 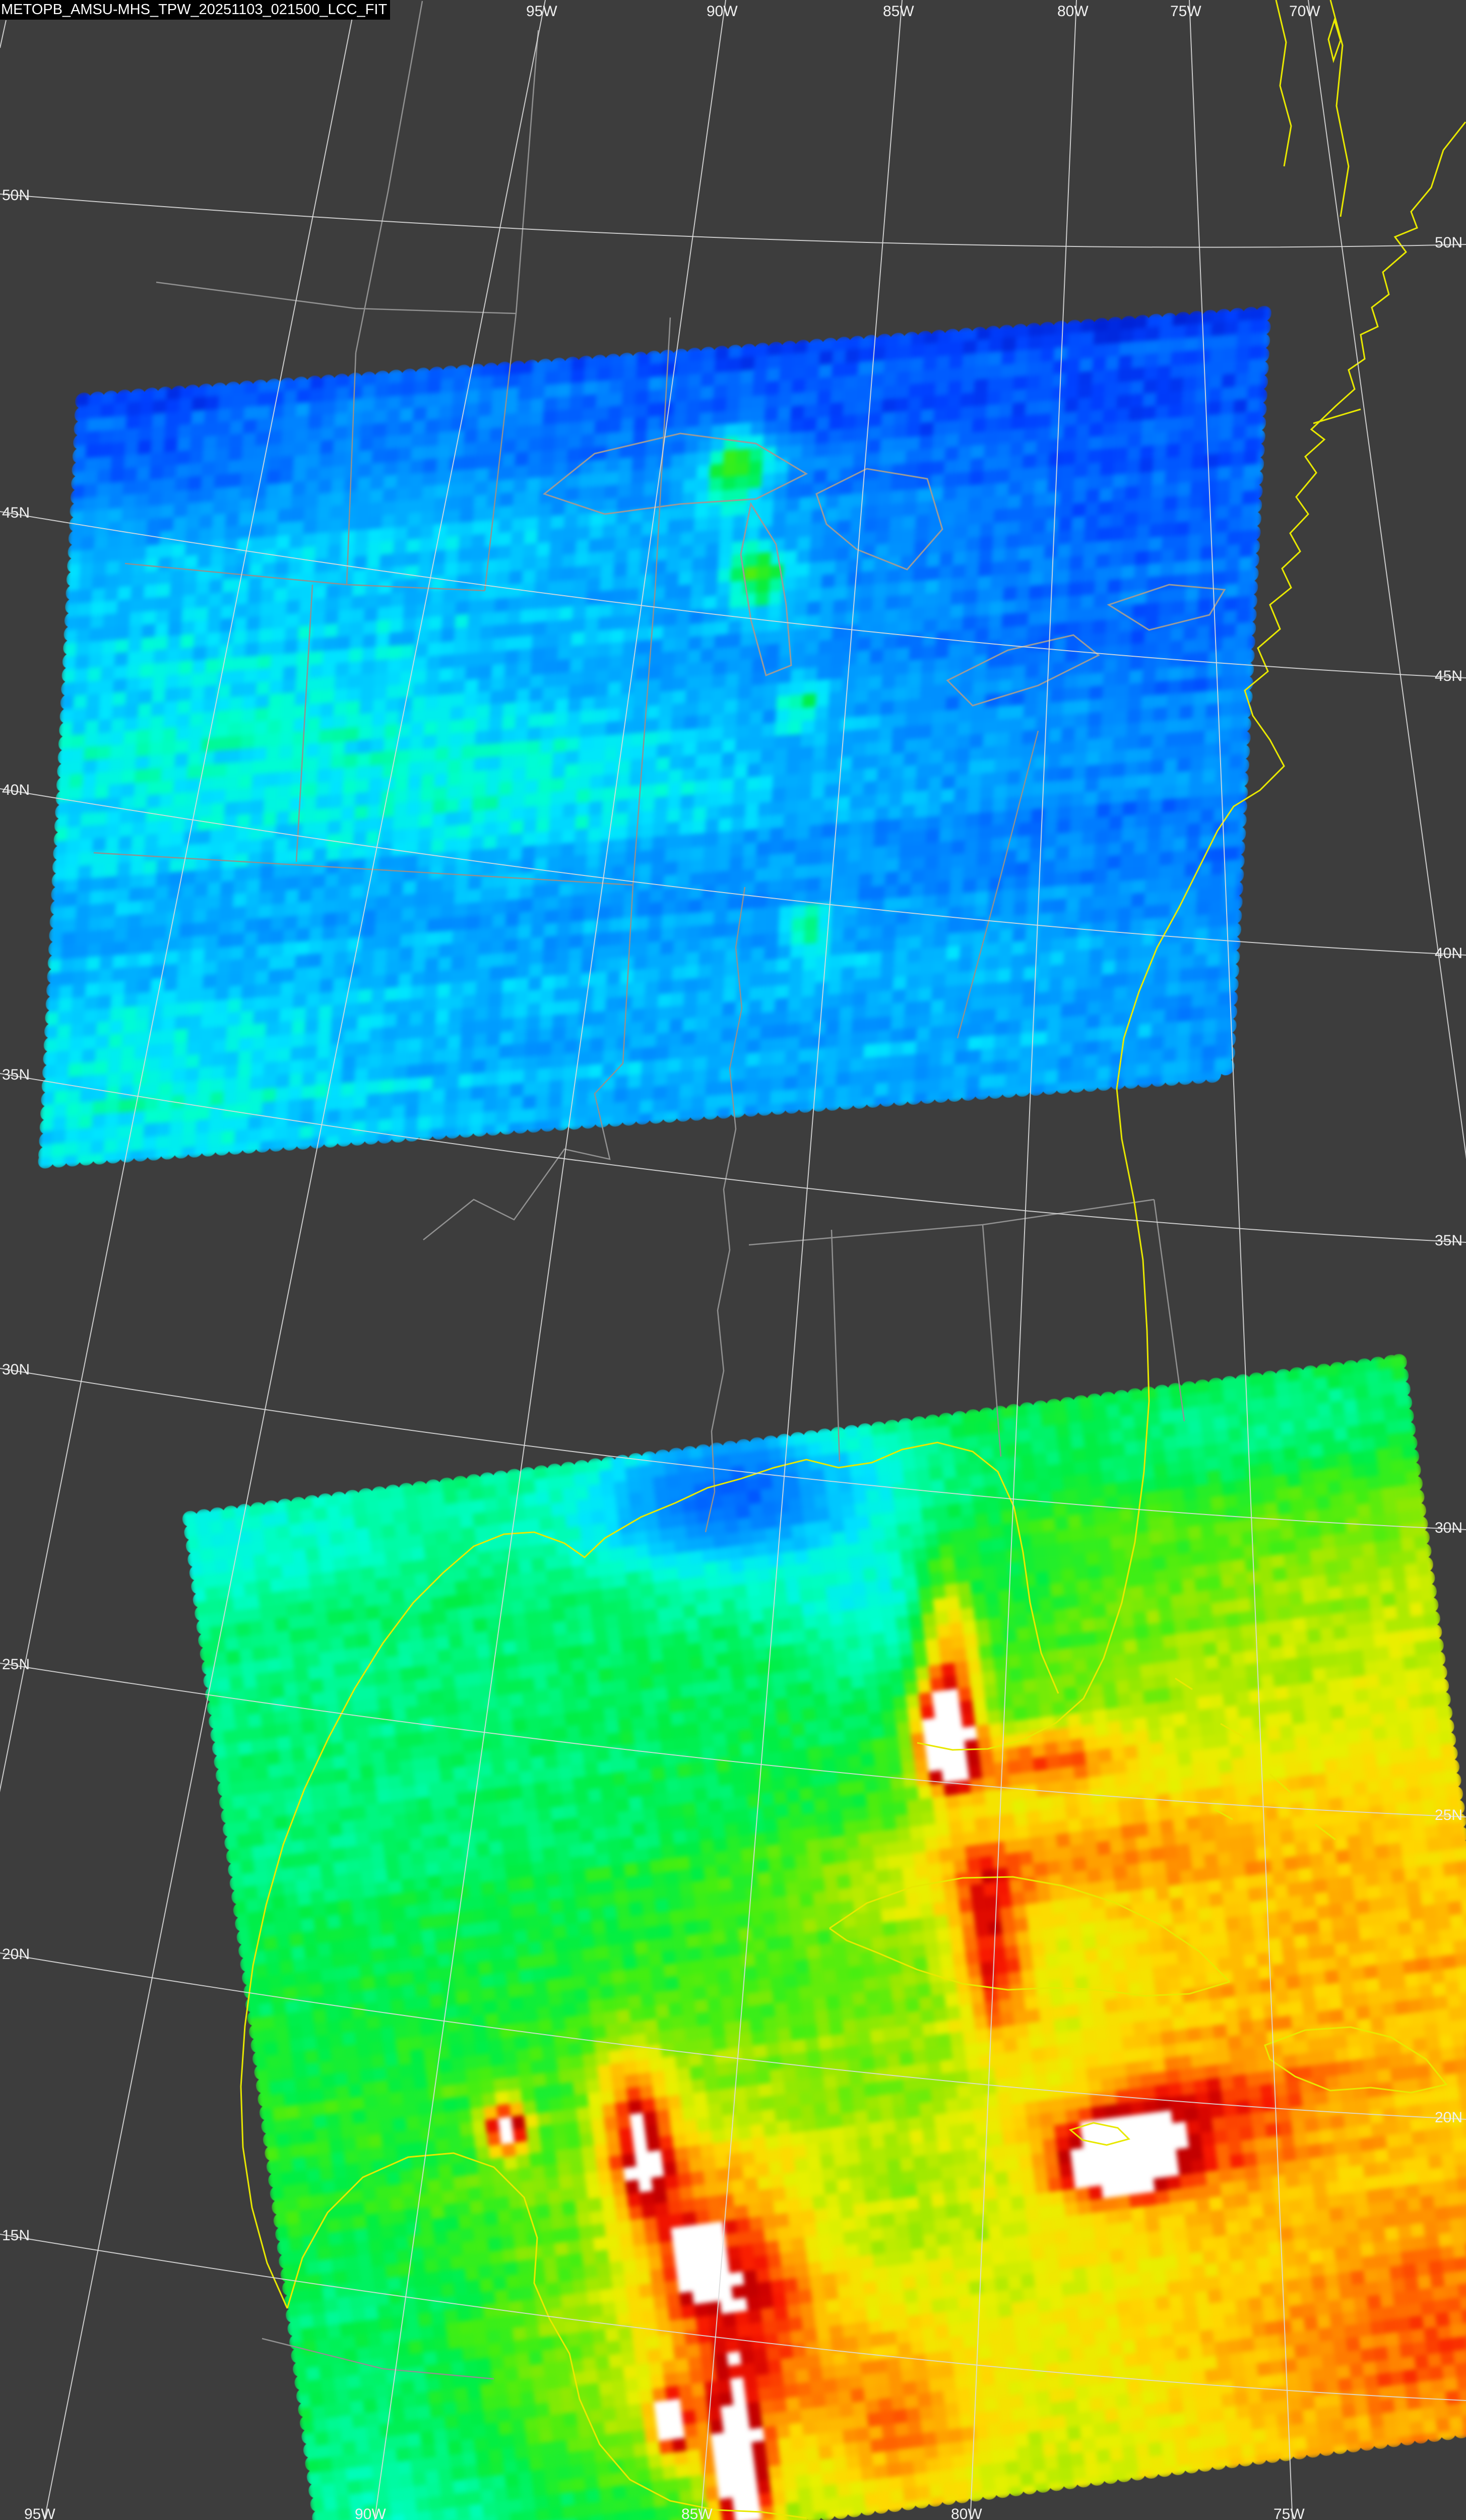 What do you see at coordinates (16, 2235) in the screenshot?
I see `graticule-label: 15N` at bounding box center [16, 2235].